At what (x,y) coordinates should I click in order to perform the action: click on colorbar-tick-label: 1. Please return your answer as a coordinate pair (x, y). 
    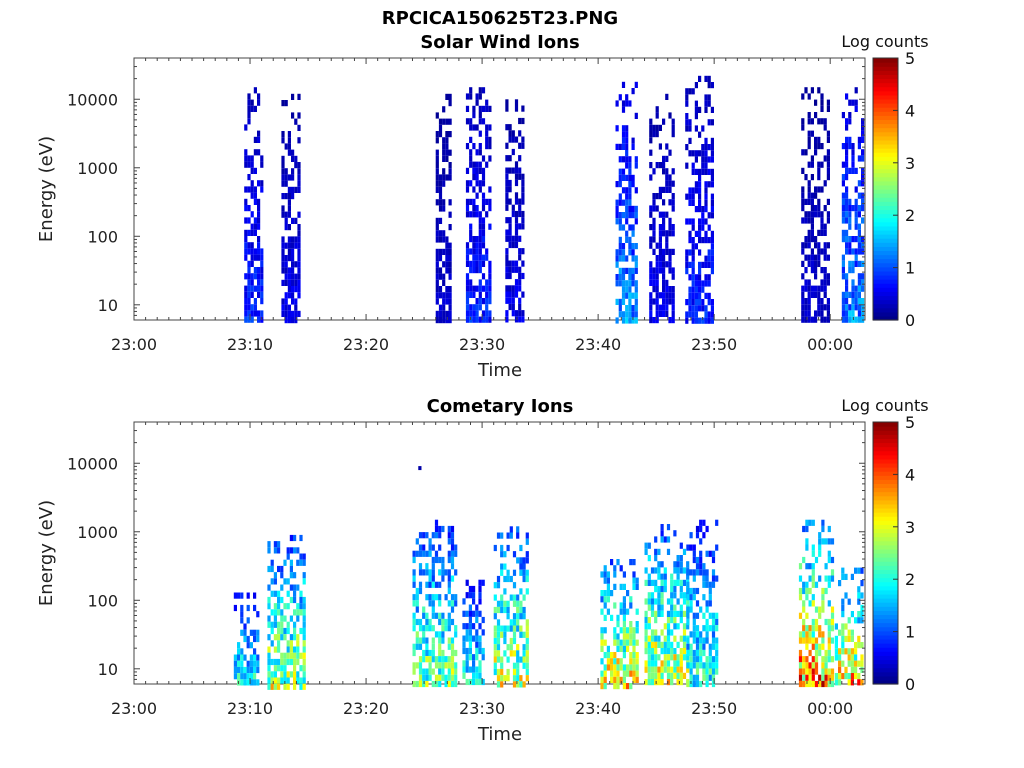
    Looking at the image, I should click on (910, 632).